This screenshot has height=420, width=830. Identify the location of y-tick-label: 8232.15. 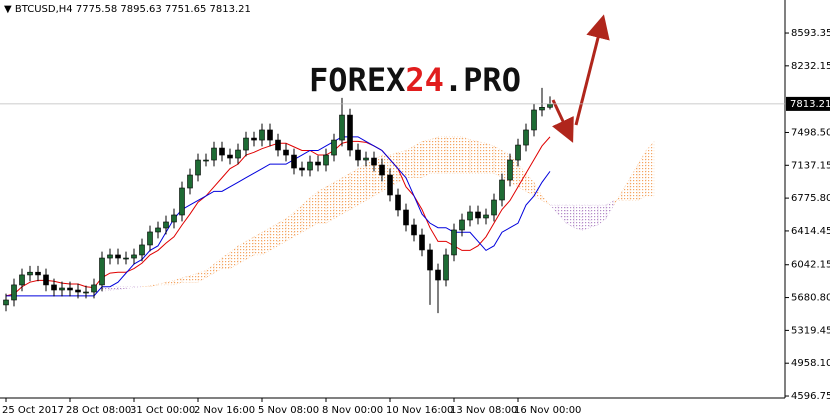
(810, 66).